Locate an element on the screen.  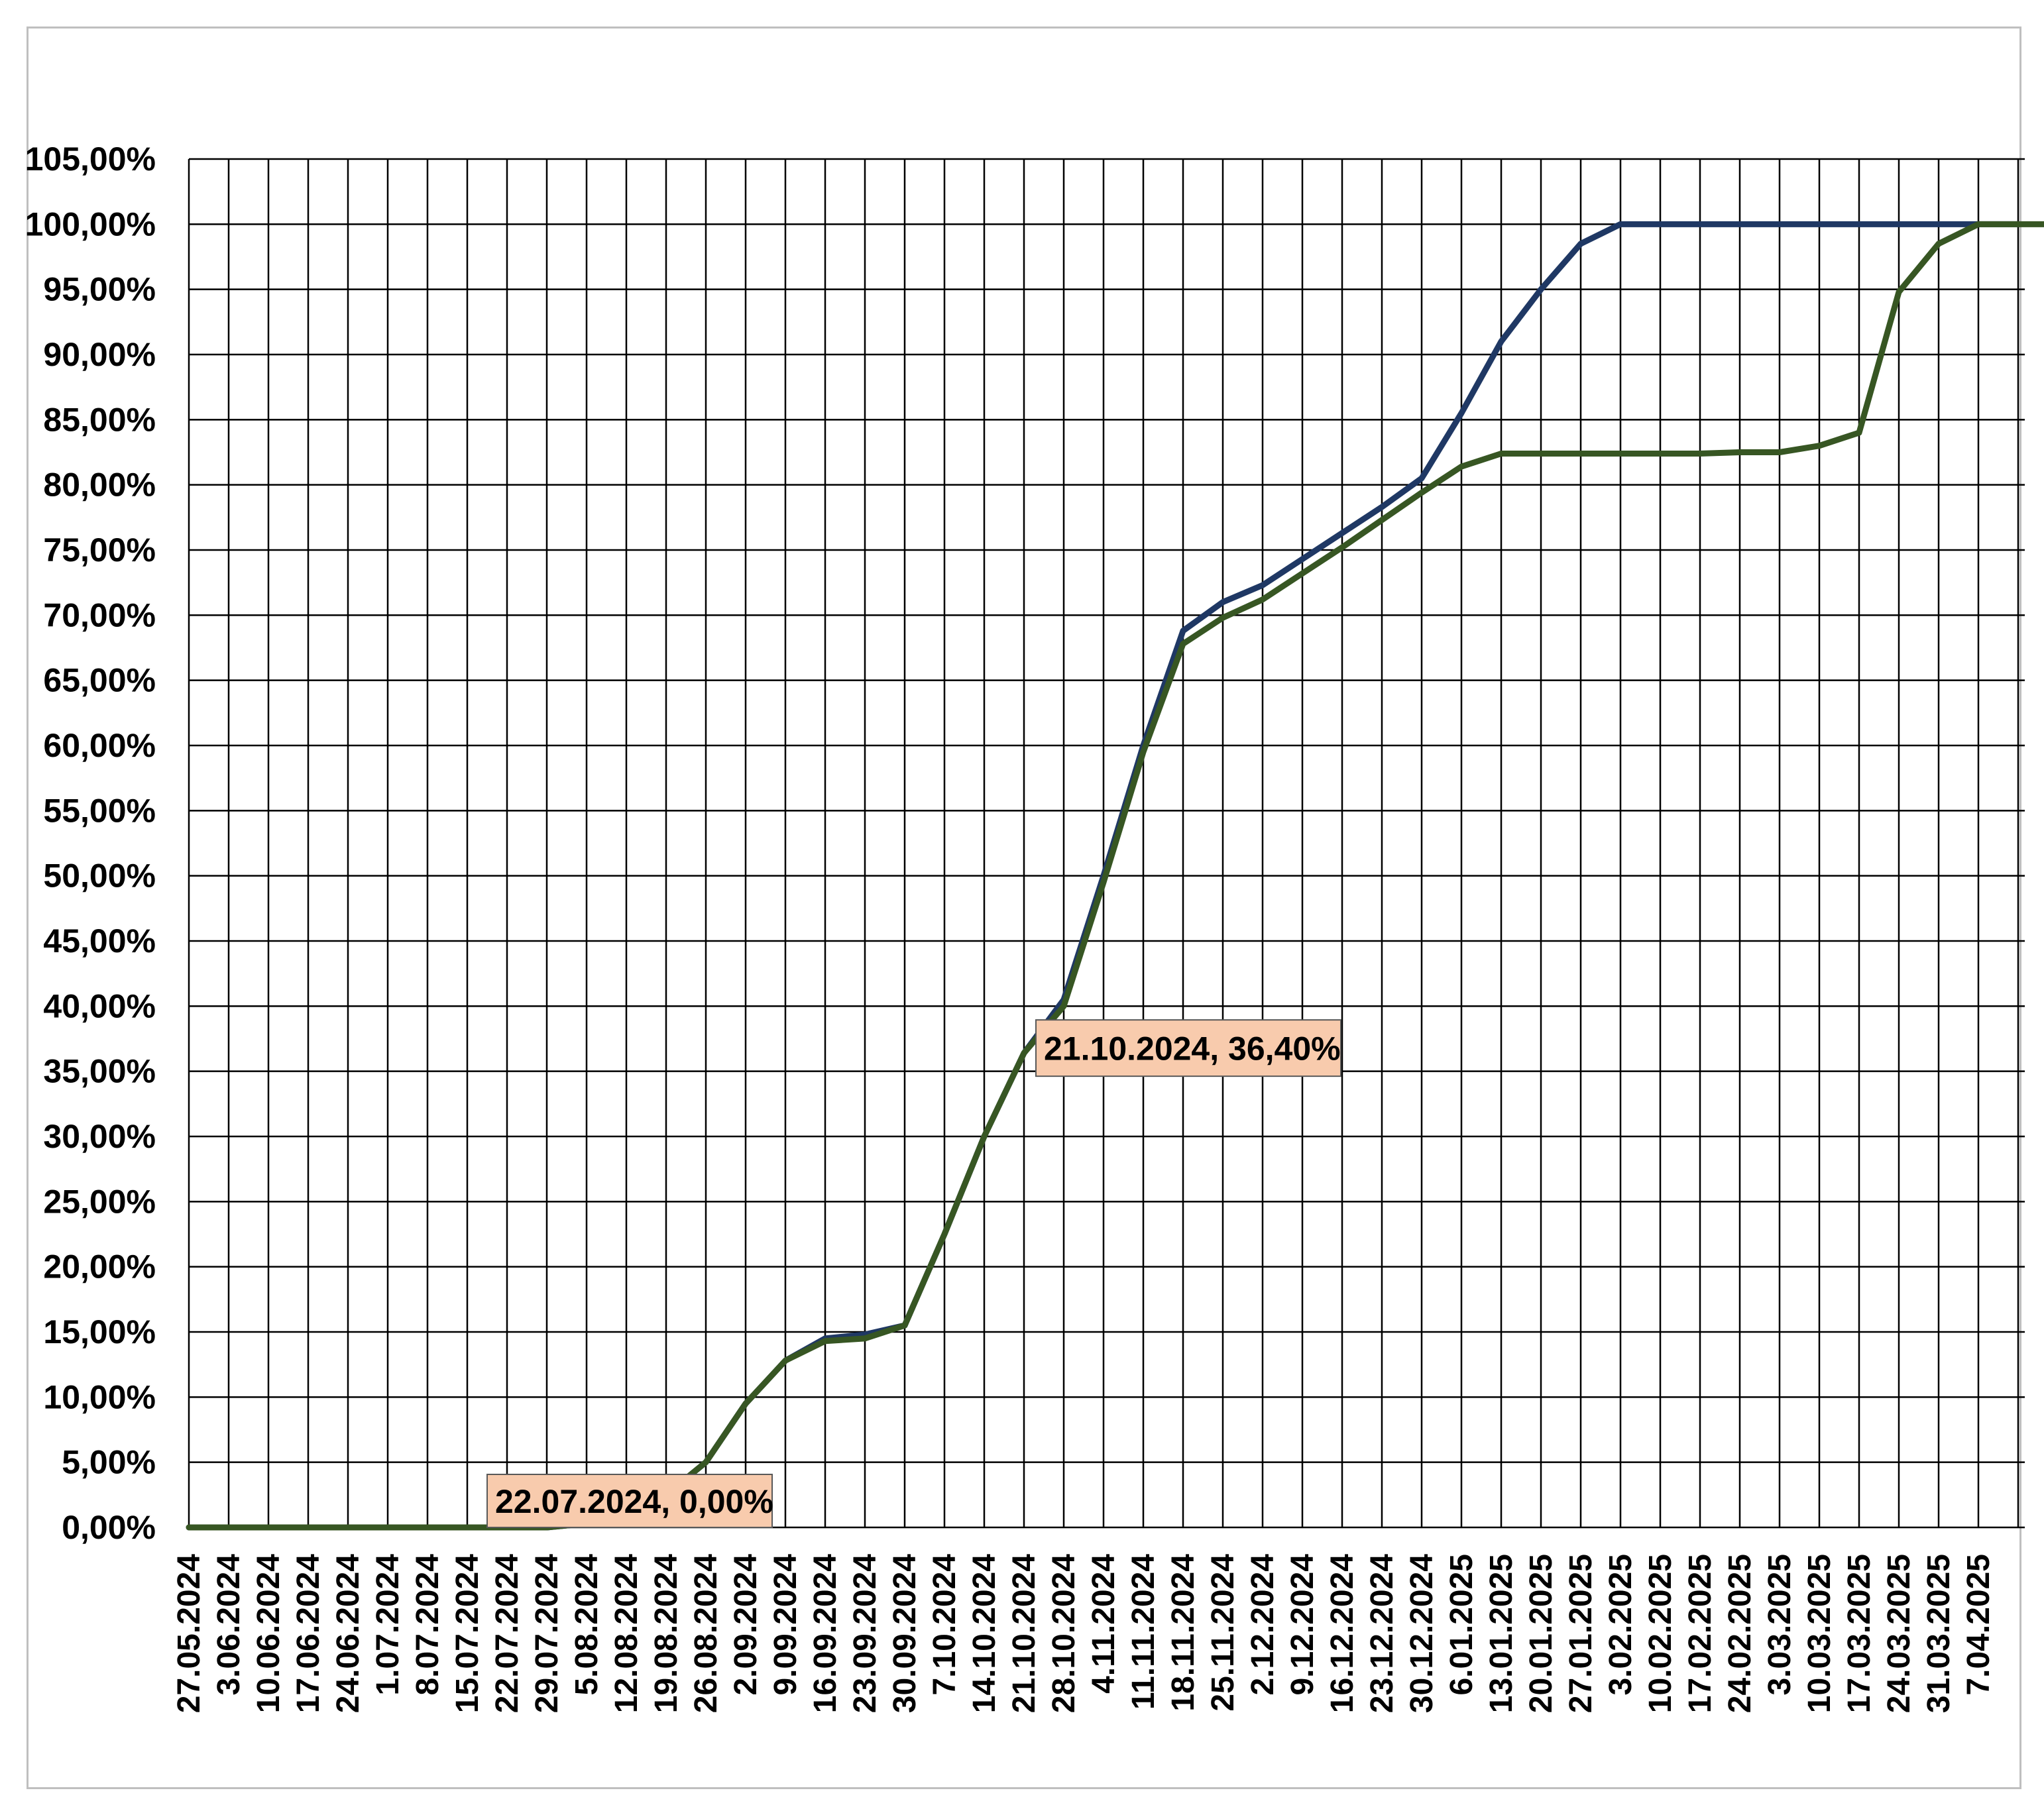
x-tick-label: 24.06.2024 is located at coordinates (348, 1634).